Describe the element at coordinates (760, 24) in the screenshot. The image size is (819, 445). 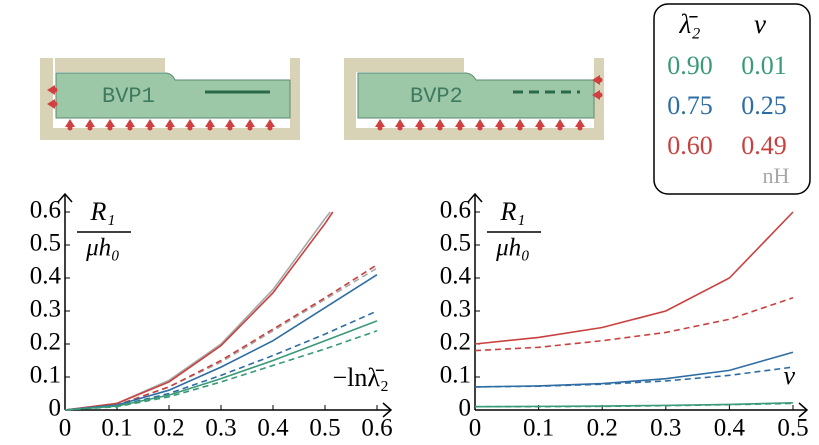
I see `legend-header: ν` at that location.